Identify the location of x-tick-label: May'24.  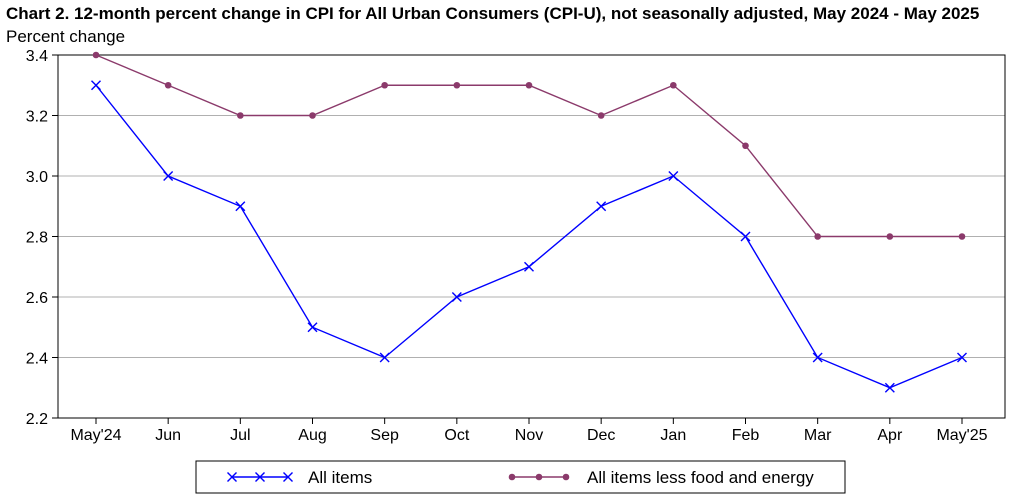
(95, 435).